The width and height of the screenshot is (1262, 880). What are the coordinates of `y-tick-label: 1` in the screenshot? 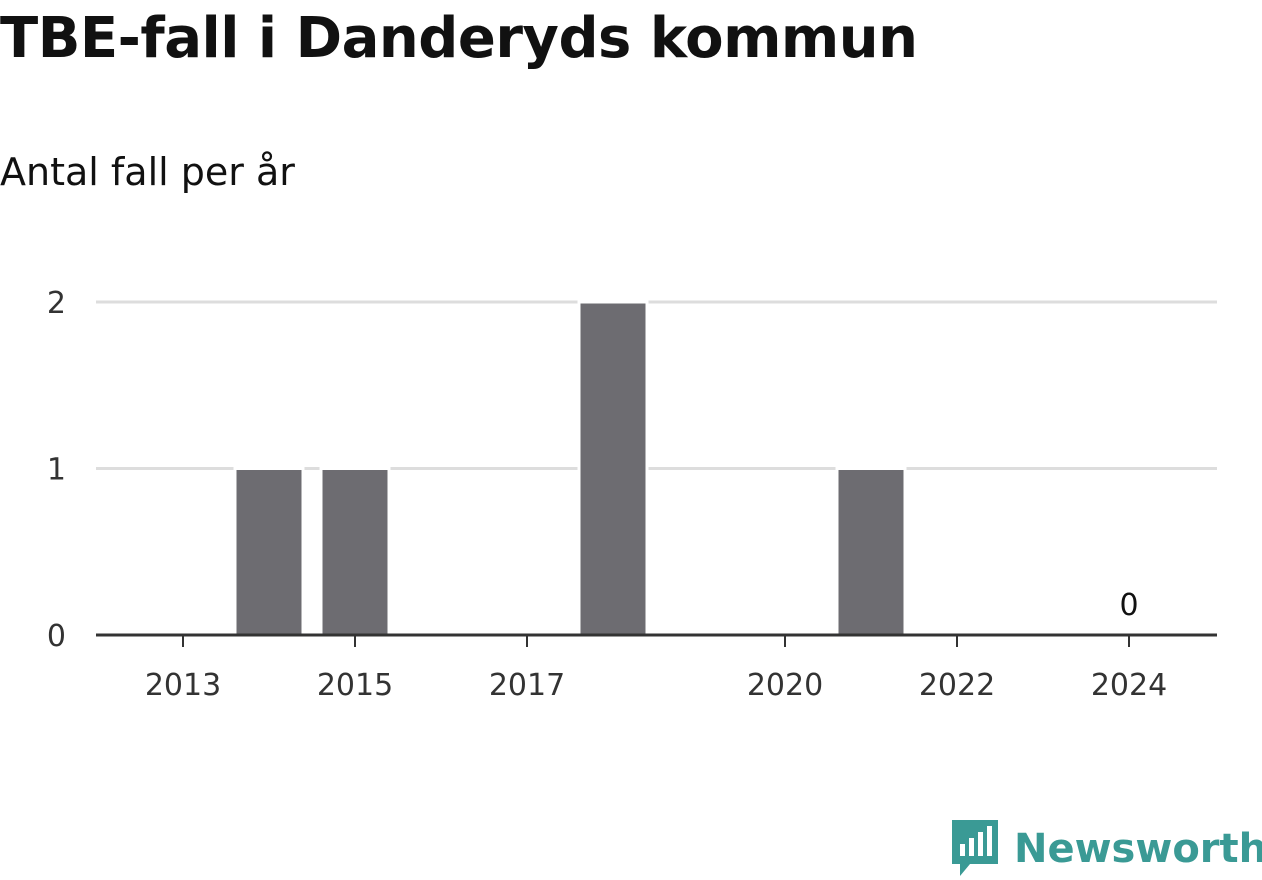 It's located at (56, 470).